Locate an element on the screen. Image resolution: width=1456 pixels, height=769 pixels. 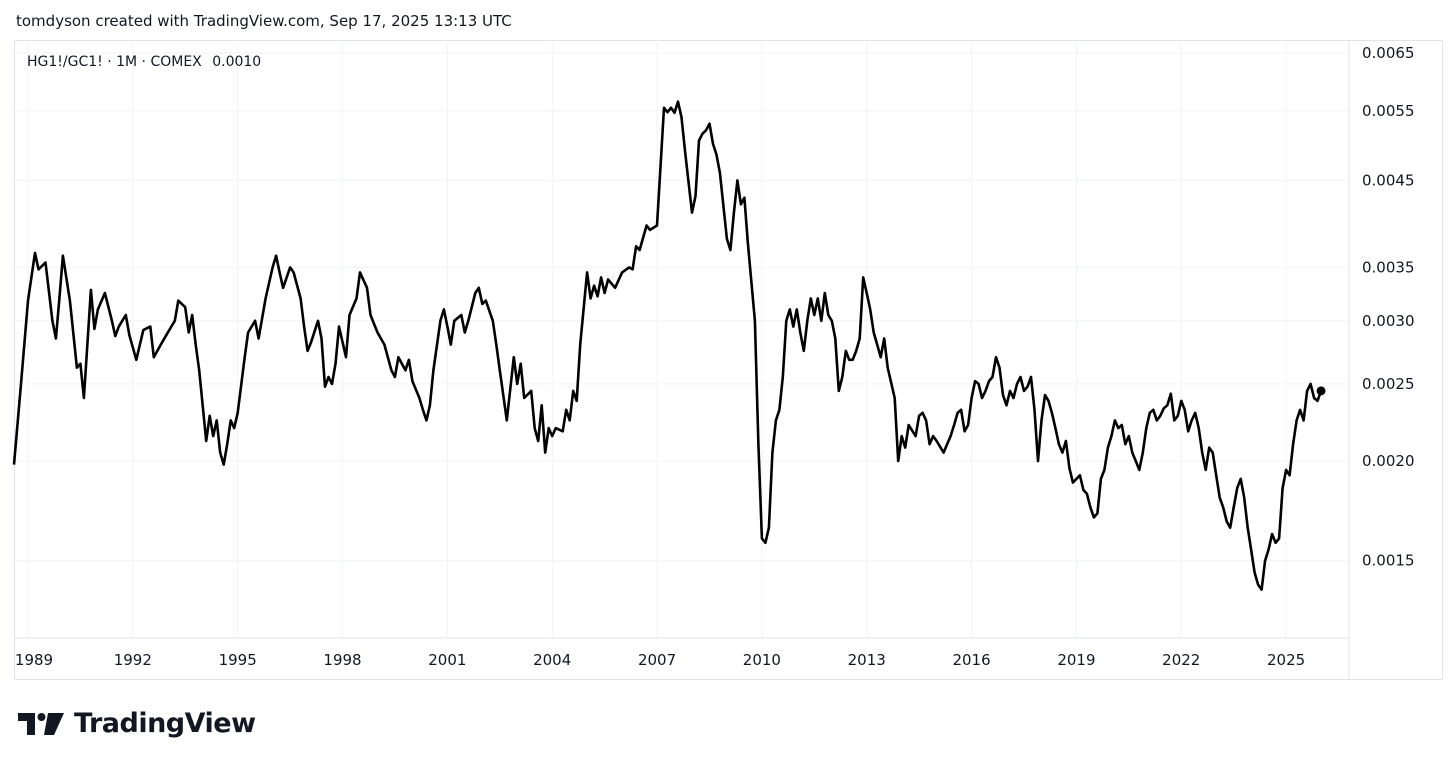
y-tick-label: 0.0065 is located at coordinates (1388, 53).